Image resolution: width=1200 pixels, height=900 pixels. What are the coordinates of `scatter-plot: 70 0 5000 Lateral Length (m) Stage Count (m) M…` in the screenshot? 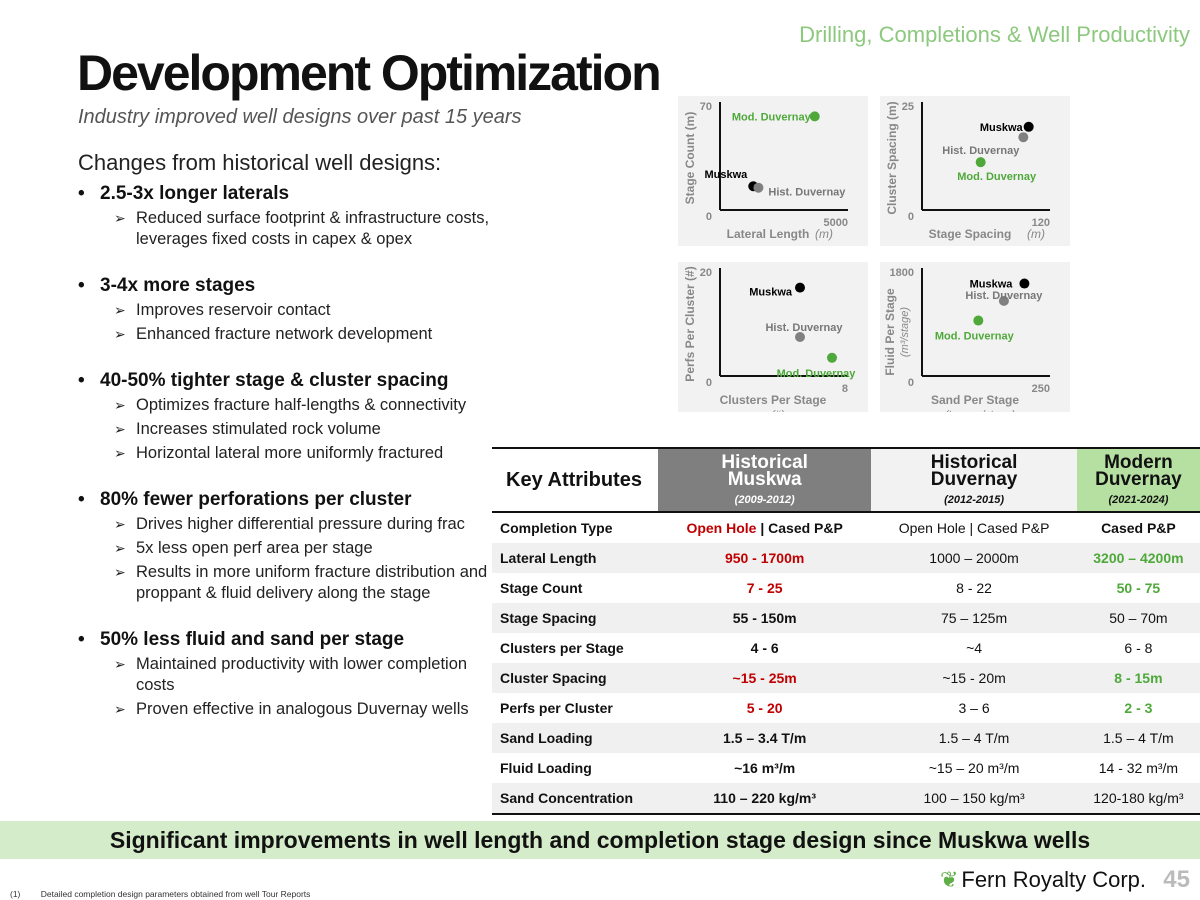 It's located at (765, 171).